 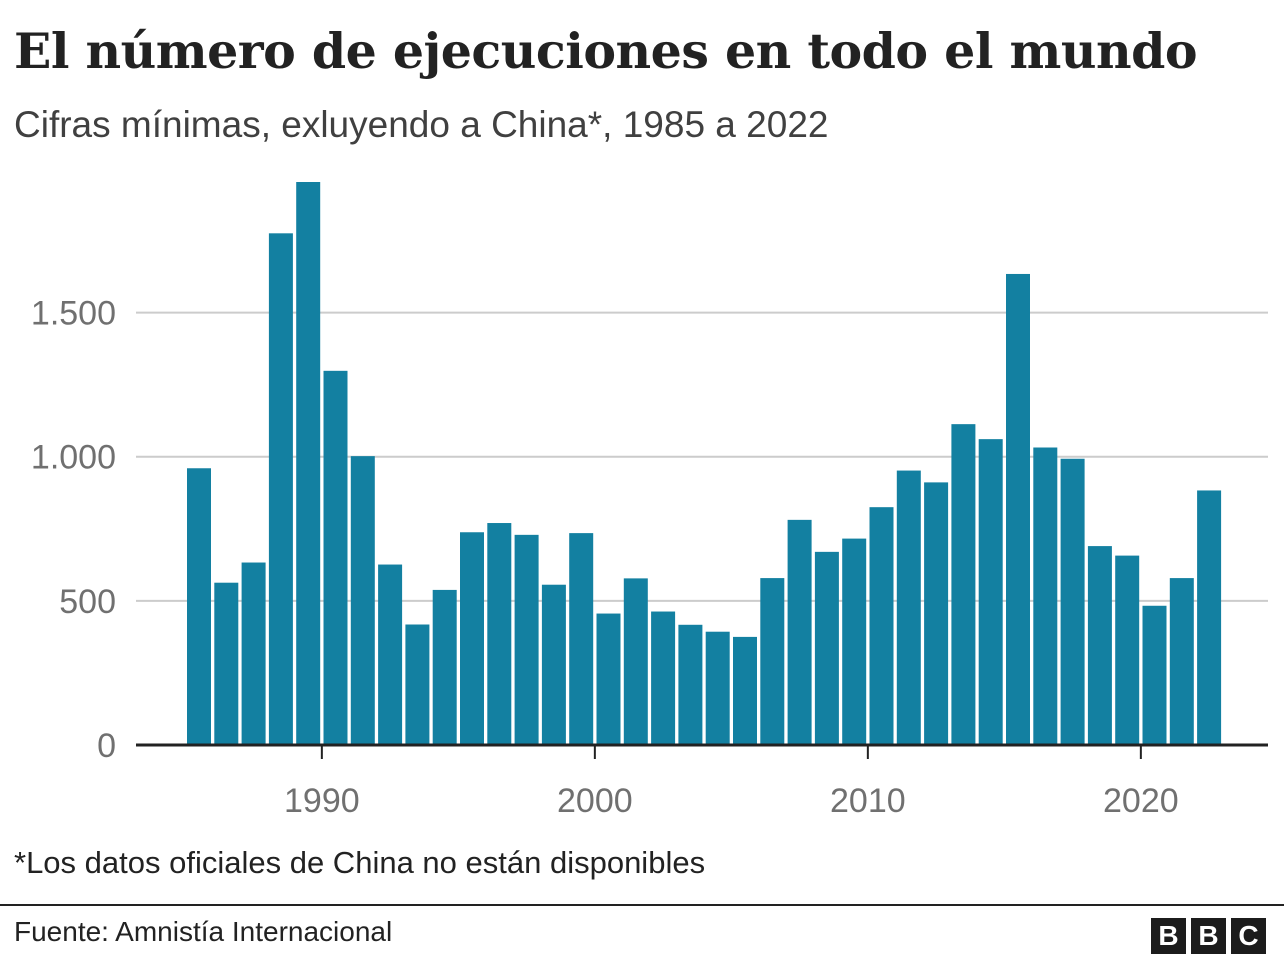 I want to click on bar-1992, so click(x=390, y=654).